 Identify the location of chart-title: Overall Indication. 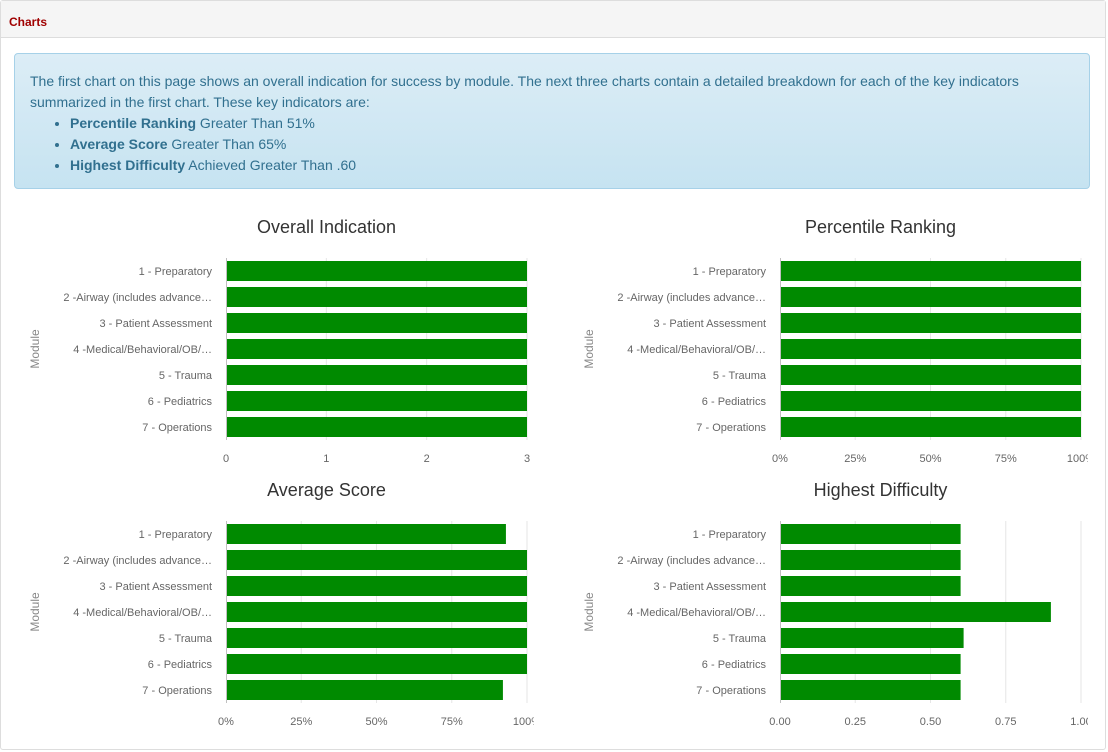
(326, 227).